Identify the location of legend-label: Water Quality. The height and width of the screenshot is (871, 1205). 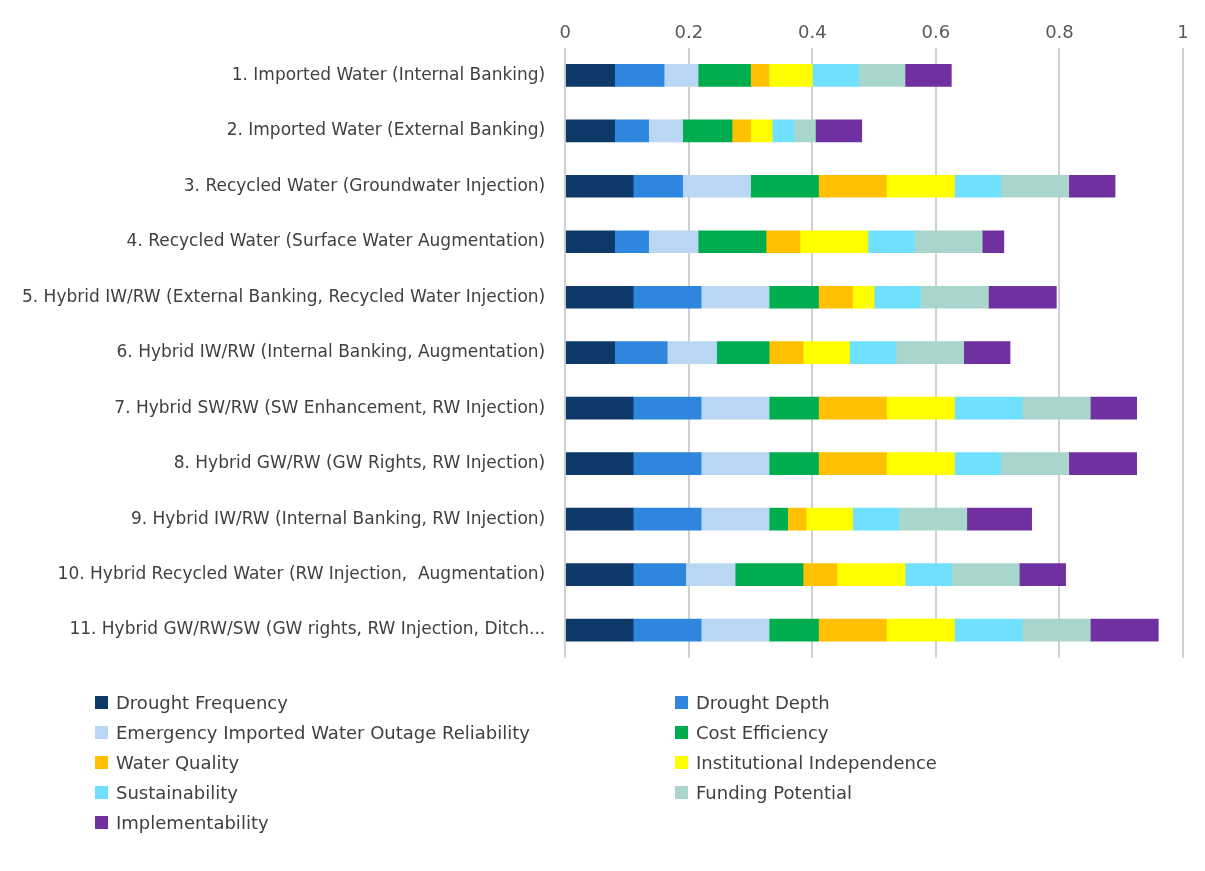
(178, 762).